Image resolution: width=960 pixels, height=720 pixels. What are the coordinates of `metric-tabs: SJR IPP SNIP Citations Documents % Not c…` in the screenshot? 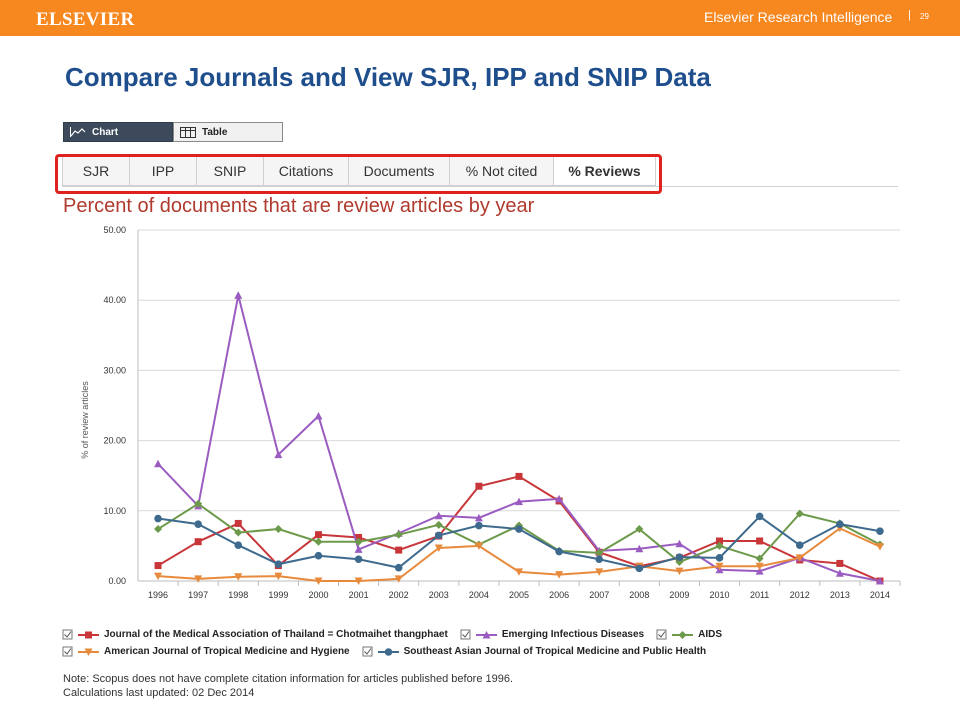 It's located at (359, 171).